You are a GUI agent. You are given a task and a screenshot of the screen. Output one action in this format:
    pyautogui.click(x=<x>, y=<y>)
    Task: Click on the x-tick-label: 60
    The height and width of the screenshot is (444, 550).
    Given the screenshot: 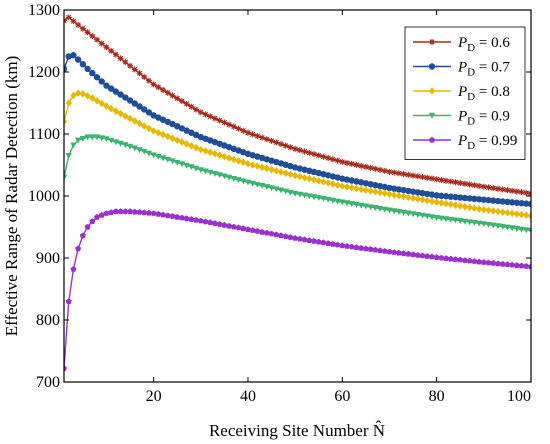 What is the action you would take?
    pyautogui.click(x=342, y=396)
    